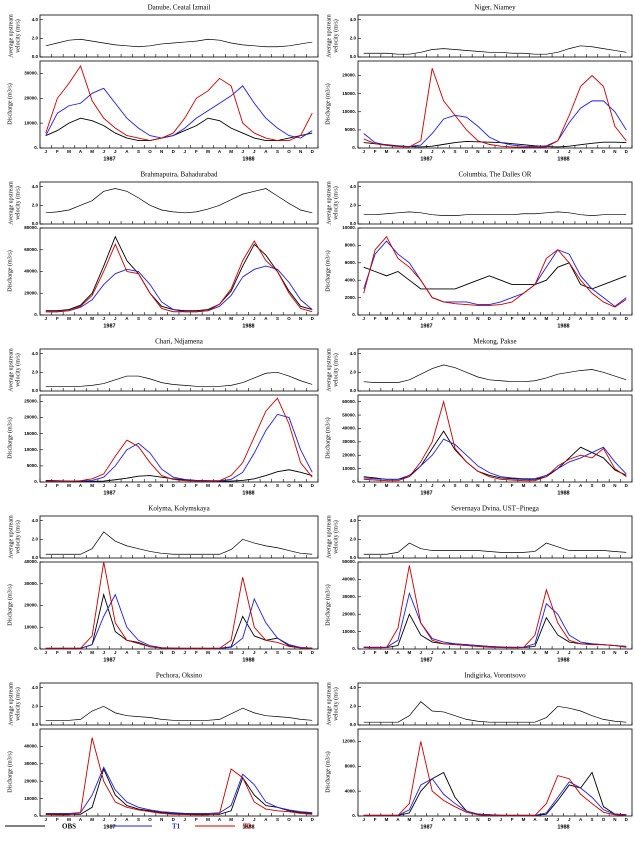 This screenshot has width=635, height=843. What do you see at coordinates (349, 401) in the screenshot?
I see `y-tick-label: 60000.` at bounding box center [349, 401].